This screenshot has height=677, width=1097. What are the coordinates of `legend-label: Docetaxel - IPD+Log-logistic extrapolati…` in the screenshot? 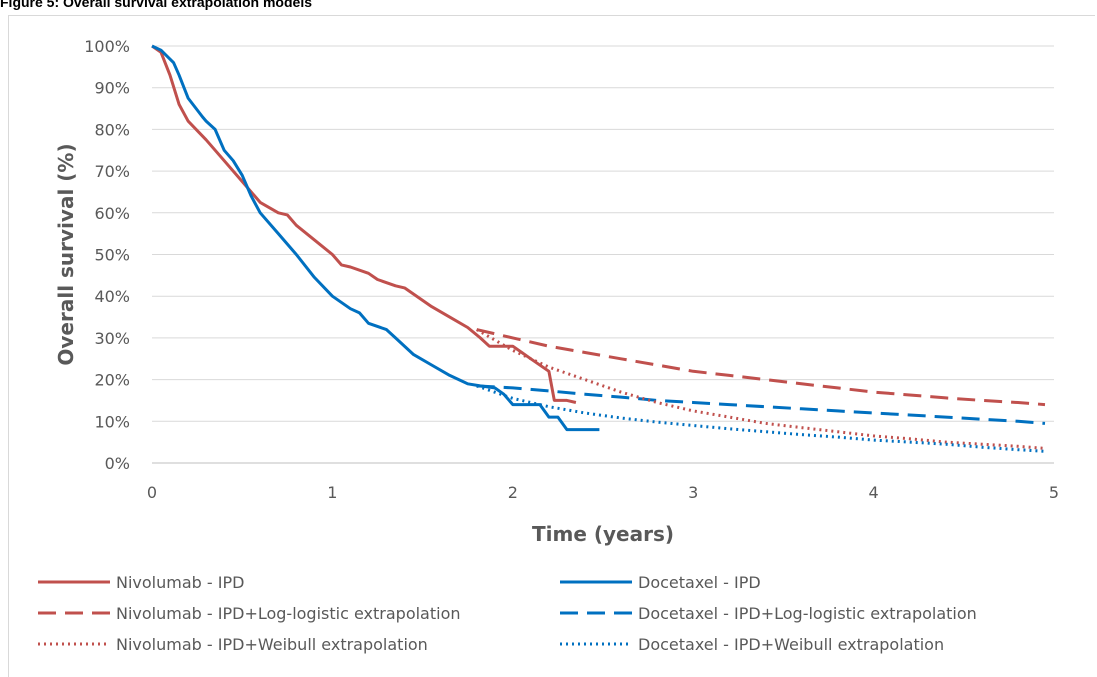 It's located at (807, 613).